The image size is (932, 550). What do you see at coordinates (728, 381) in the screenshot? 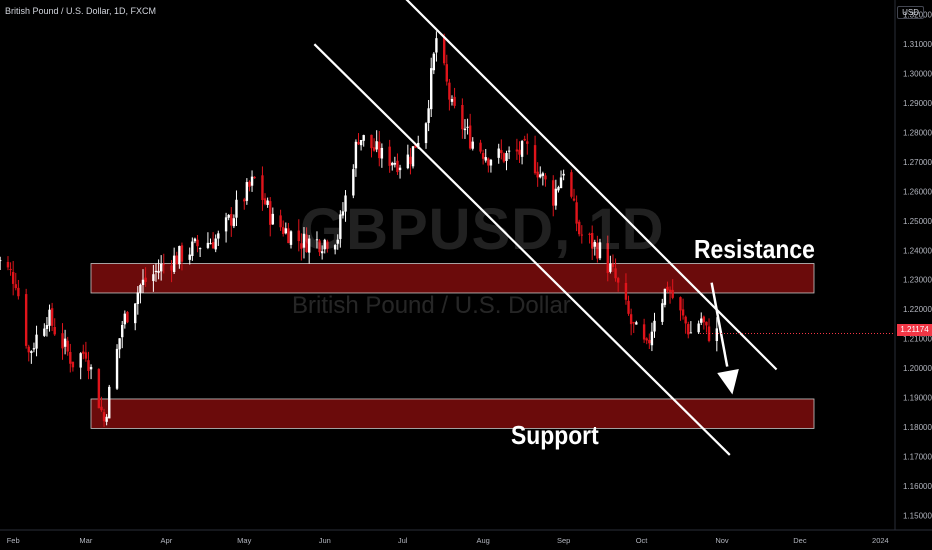
I see `forecast-arrow-head` at bounding box center [728, 381].